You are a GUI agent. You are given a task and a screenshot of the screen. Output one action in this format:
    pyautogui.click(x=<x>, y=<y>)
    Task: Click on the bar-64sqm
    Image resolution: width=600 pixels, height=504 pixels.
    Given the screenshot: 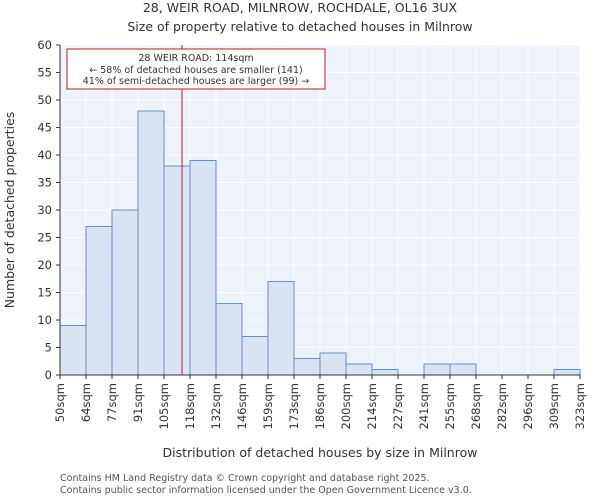 What is the action you would take?
    pyautogui.click(x=99, y=301)
    